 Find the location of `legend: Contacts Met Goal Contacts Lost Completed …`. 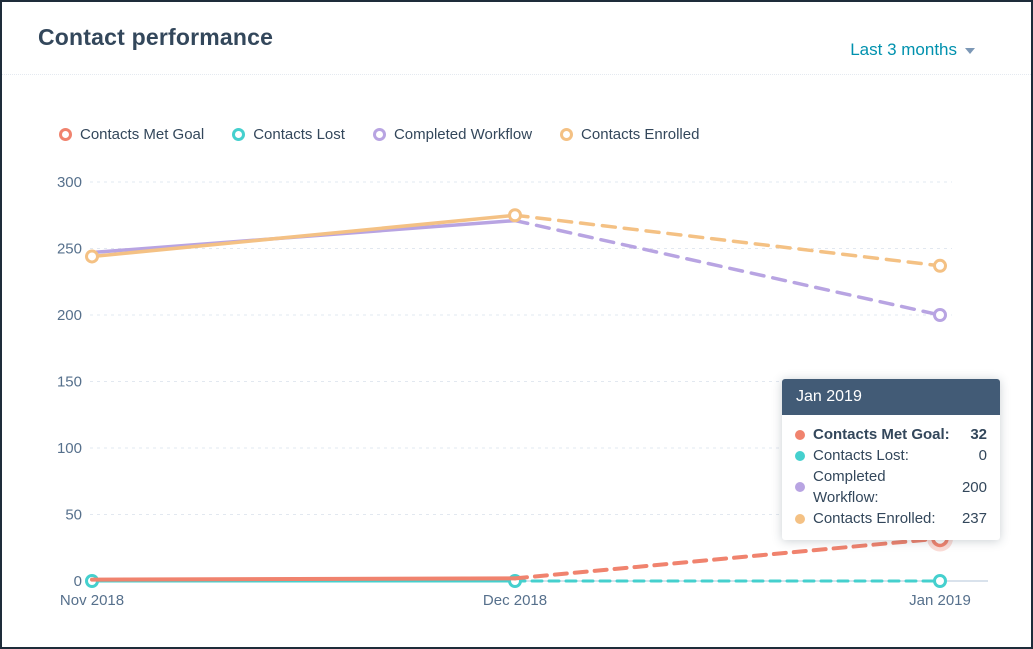

legend: Contacts Met Goal Contacts Lost Completed … is located at coordinates (379, 134).